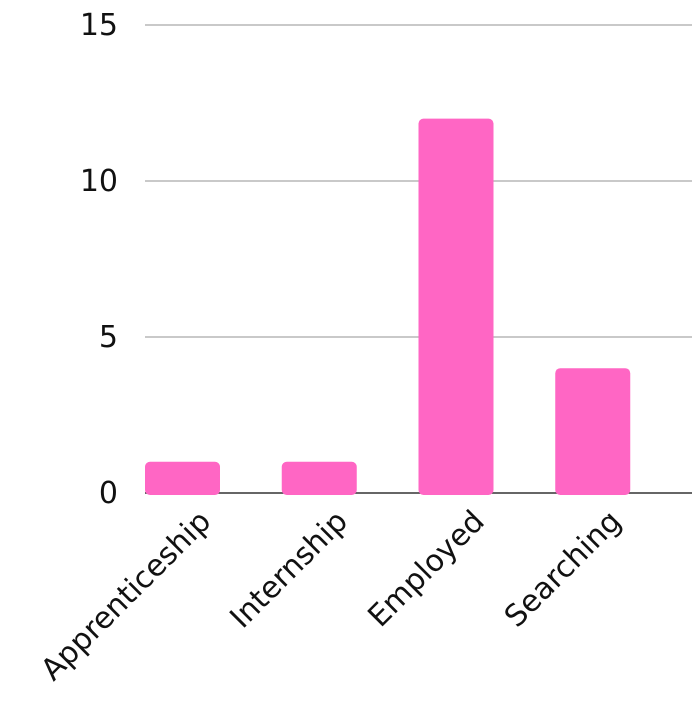  What do you see at coordinates (99, 259) in the screenshot?
I see `y-axis-ticks: 0 5 10 15` at bounding box center [99, 259].